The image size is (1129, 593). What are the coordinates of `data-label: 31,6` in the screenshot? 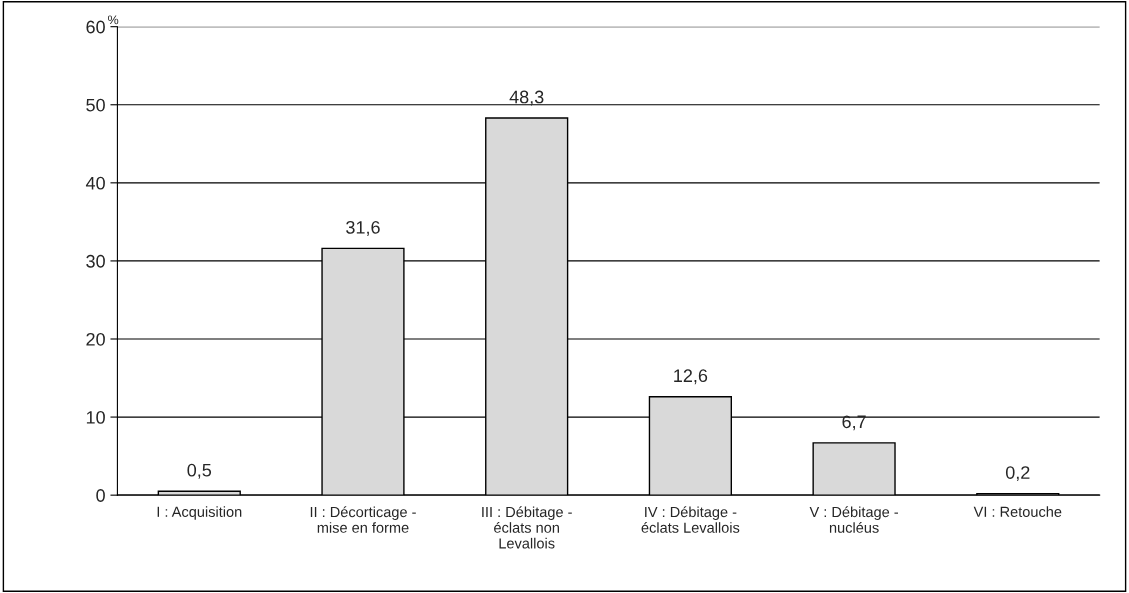 It's located at (363, 228).